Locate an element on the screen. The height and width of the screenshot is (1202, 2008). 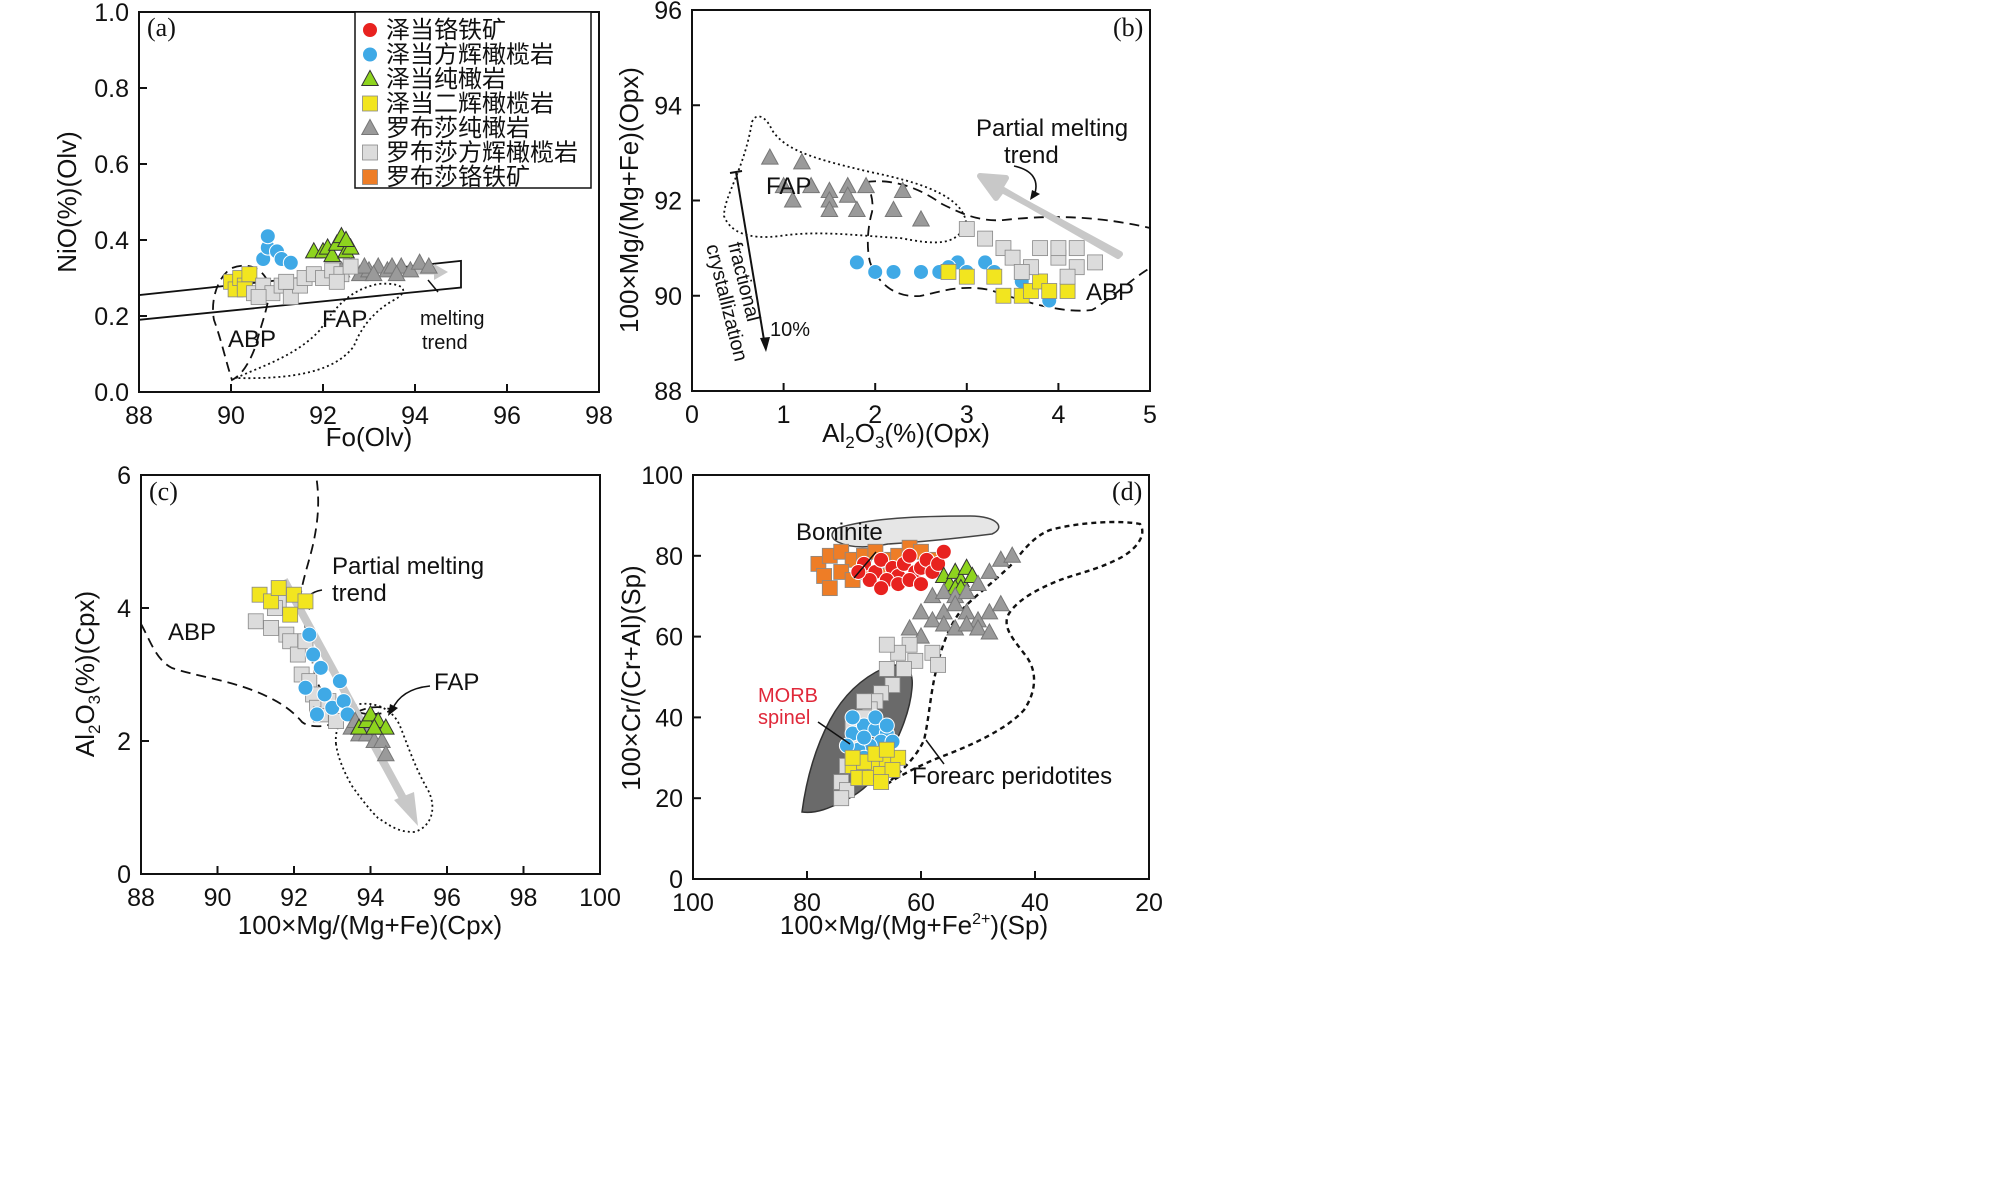
y-tick-label: 40 is located at coordinates (669, 718).